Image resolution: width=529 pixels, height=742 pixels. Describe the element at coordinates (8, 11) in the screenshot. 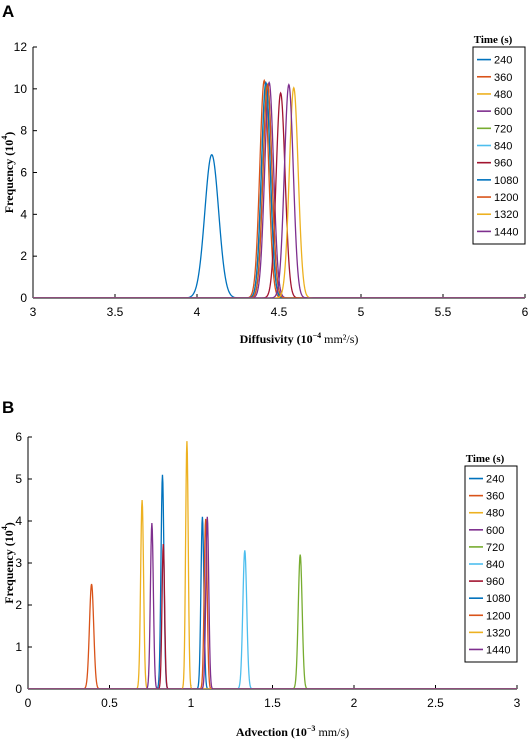

I see `panel-label-a: A` at that location.